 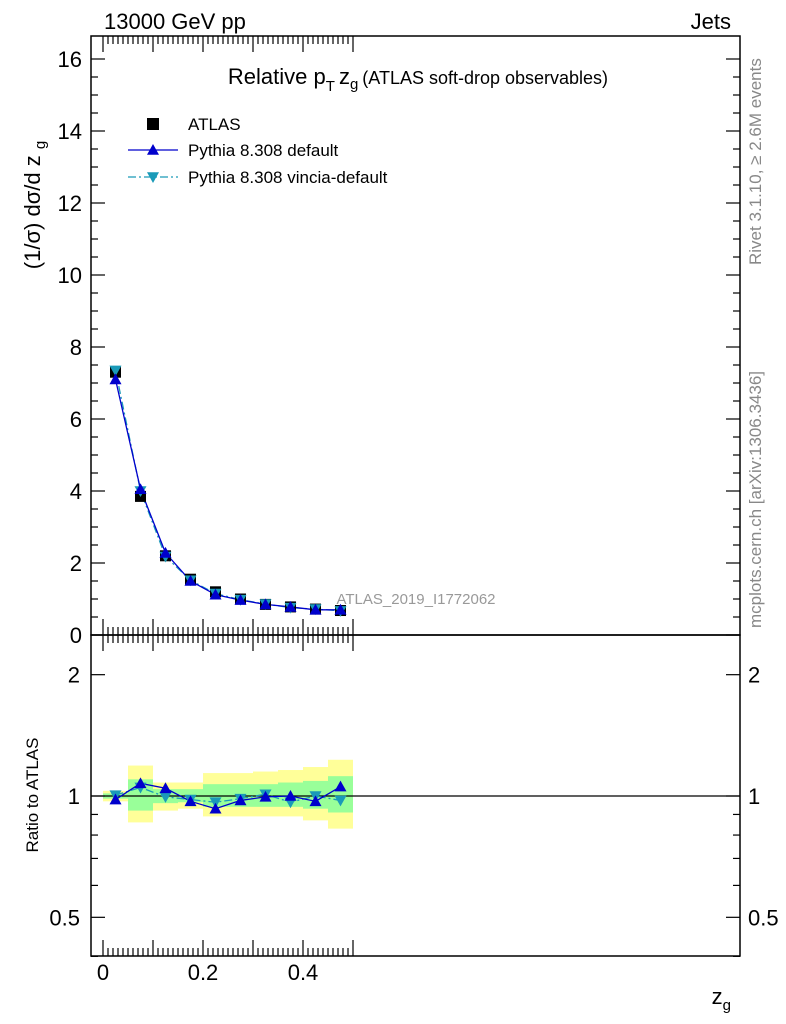 I want to click on xlabel-subscript: g, so click(x=727, y=1005).